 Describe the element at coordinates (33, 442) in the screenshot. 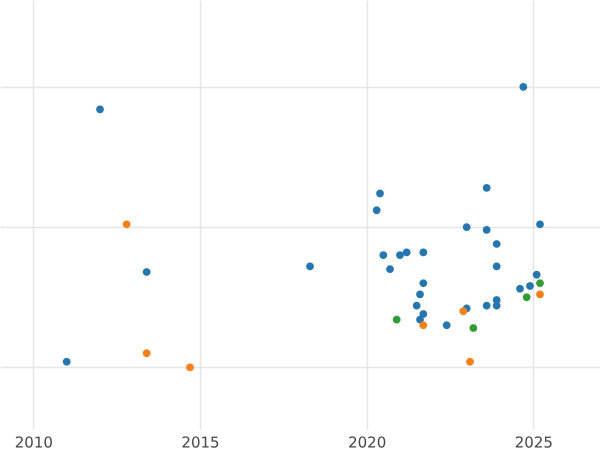

I see `x-tick-label: 2010` at that location.